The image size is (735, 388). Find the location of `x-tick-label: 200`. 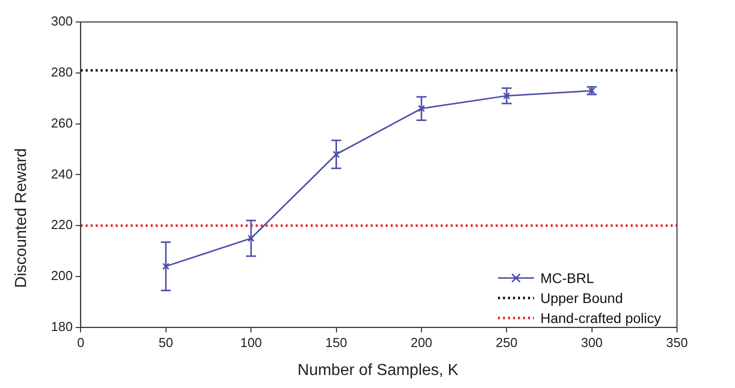

x-tick-label: 200 is located at coordinates (421, 342).